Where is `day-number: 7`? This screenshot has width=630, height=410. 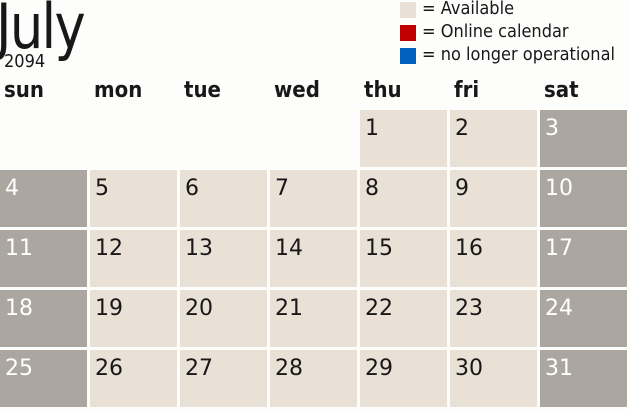 day-number: 7 is located at coordinates (282, 188).